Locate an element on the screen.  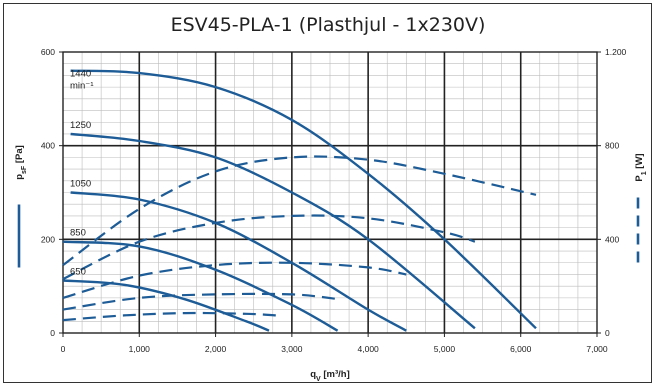
y-right-tick-label: 0 is located at coordinates (607, 333).